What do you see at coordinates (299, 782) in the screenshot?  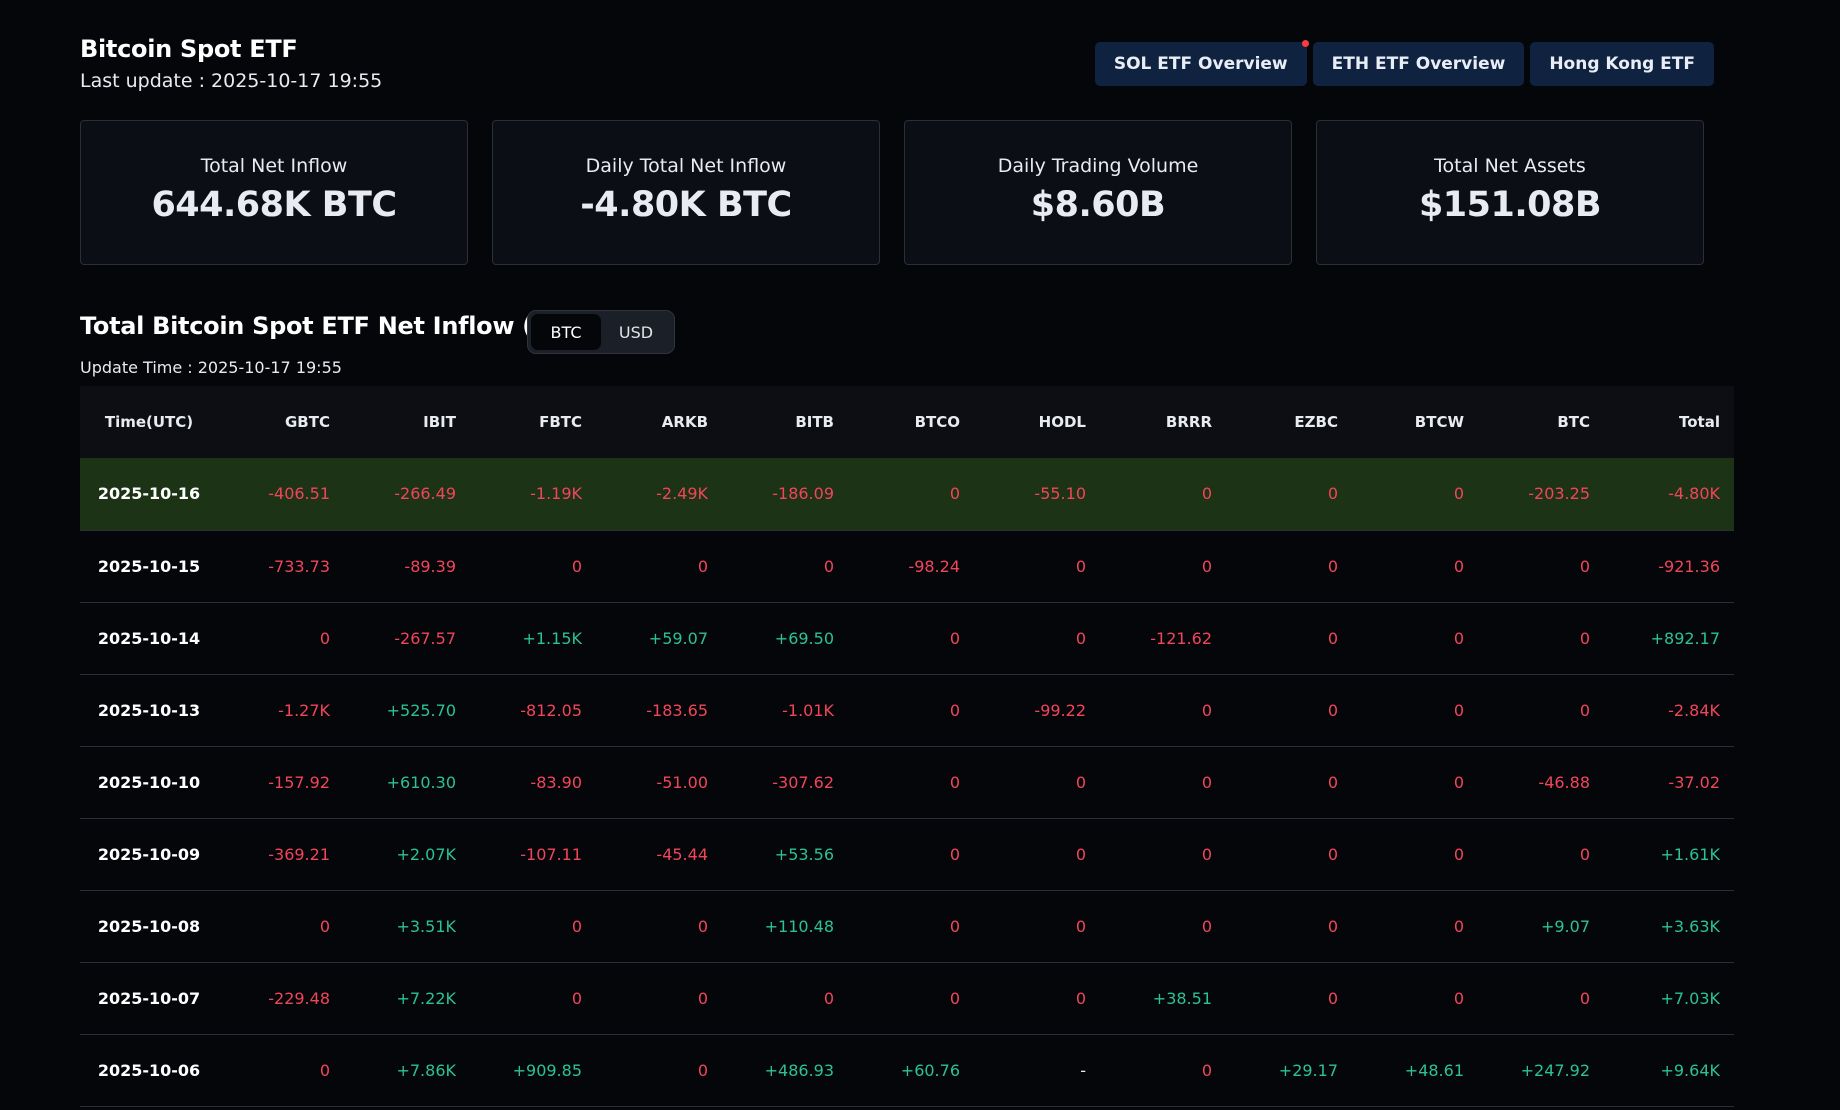 I see `cell-gbtc: -157.92` at bounding box center [299, 782].